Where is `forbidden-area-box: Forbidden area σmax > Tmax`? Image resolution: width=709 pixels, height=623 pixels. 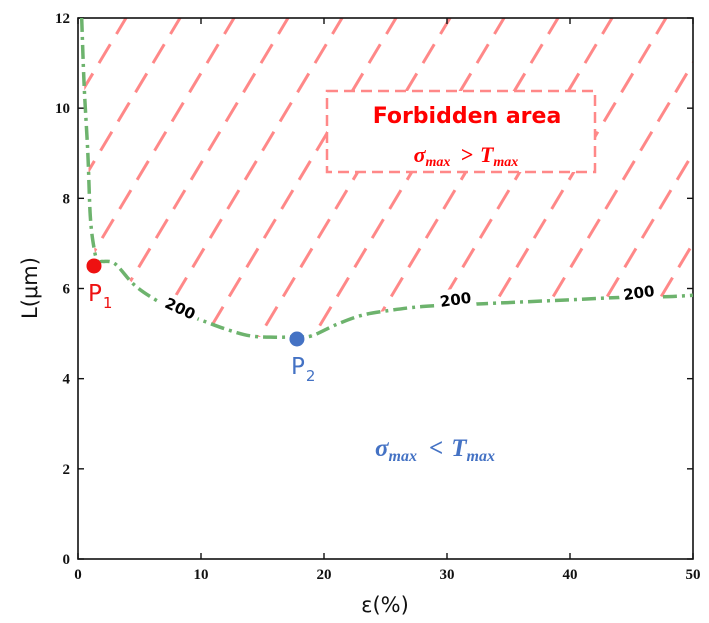
forbidden-area-box: Forbidden area σmax > Tmax is located at coordinates (461, 131).